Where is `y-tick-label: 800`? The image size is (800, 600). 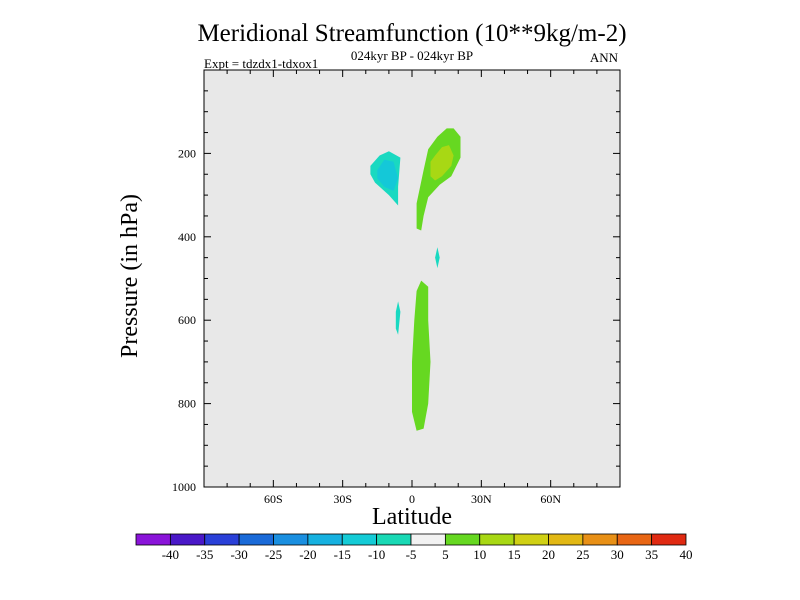 y-tick-label: 800 is located at coordinates (187, 404).